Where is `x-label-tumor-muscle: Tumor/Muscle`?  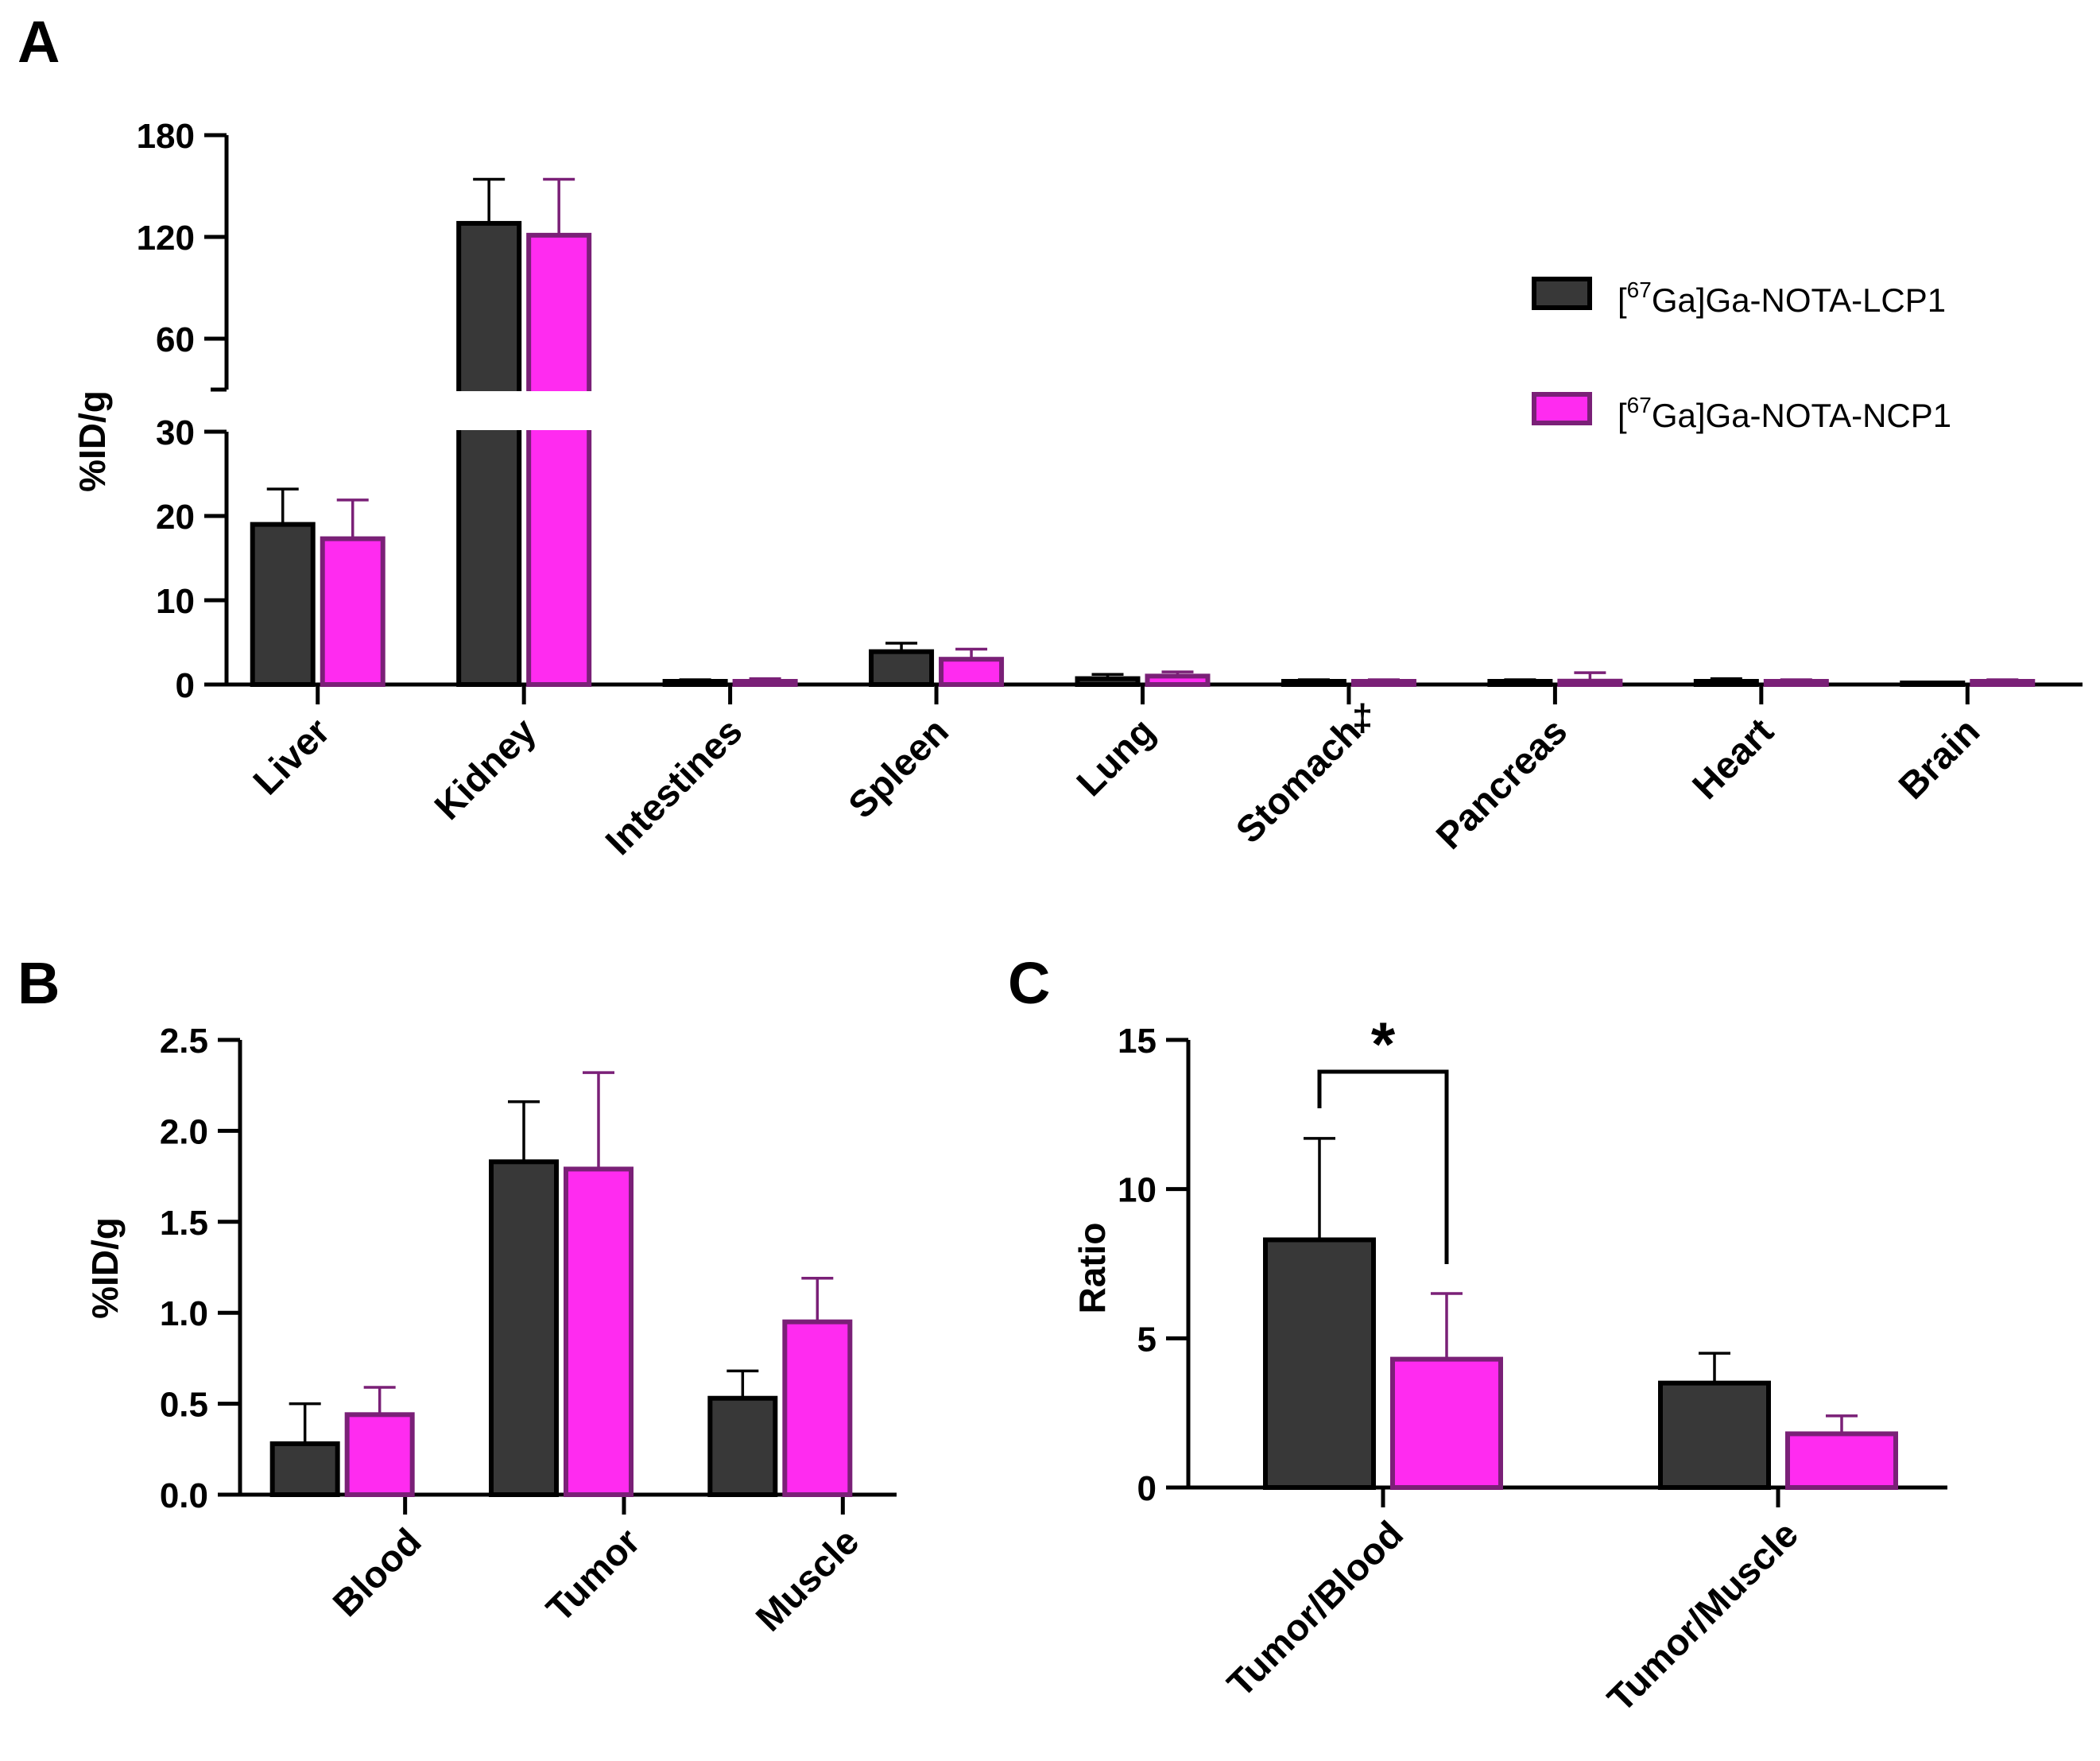
x-label-tumor-muscle: Tumor/Muscle is located at coordinates (1702, 1616).